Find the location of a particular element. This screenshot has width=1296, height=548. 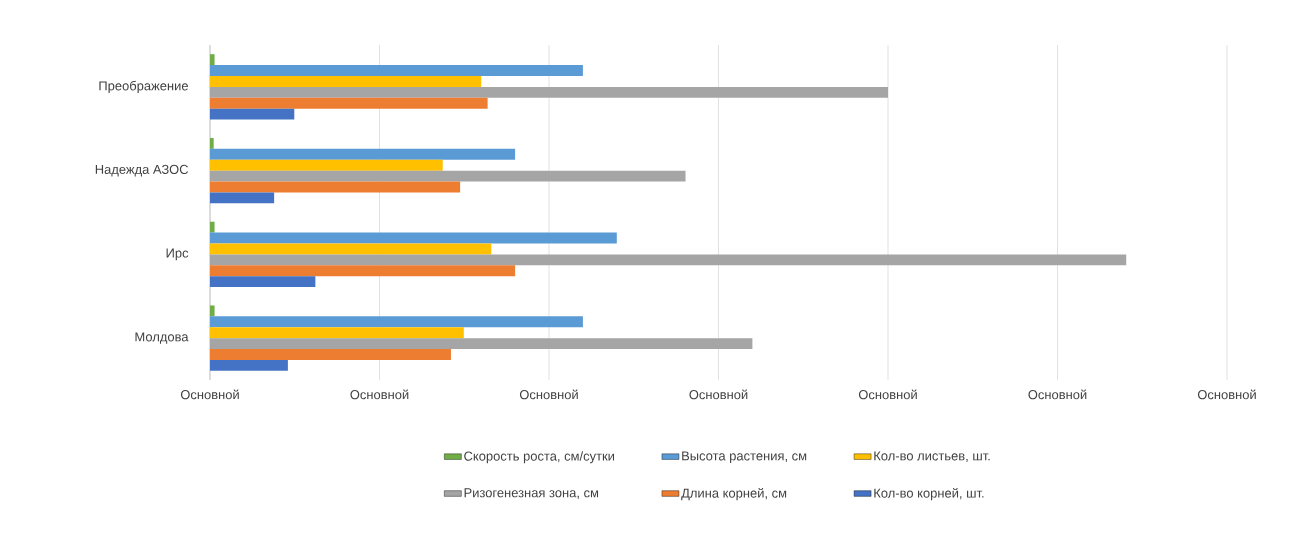

legend-label: Кол-во корней, шт. is located at coordinates (929, 494).